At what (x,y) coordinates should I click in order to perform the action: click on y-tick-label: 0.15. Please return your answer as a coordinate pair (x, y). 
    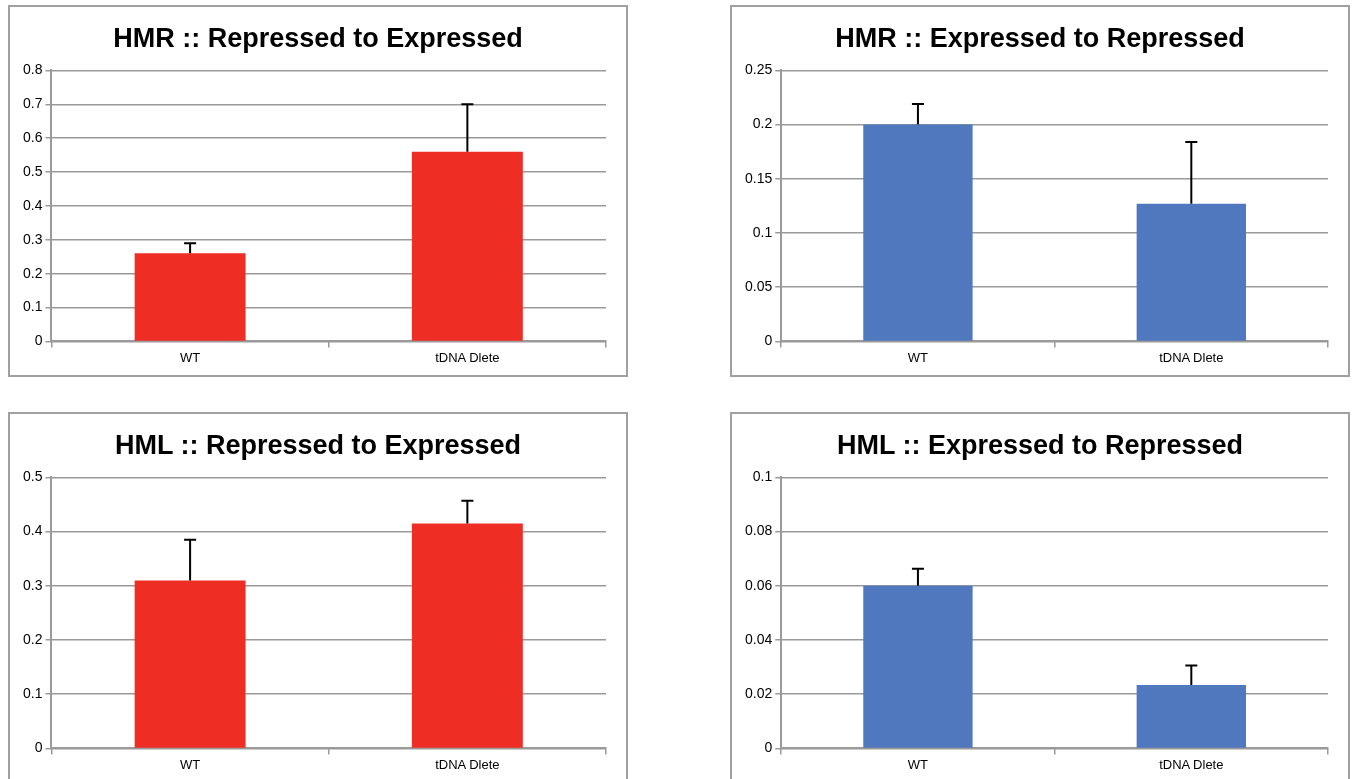
    Looking at the image, I should click on (759, 177).